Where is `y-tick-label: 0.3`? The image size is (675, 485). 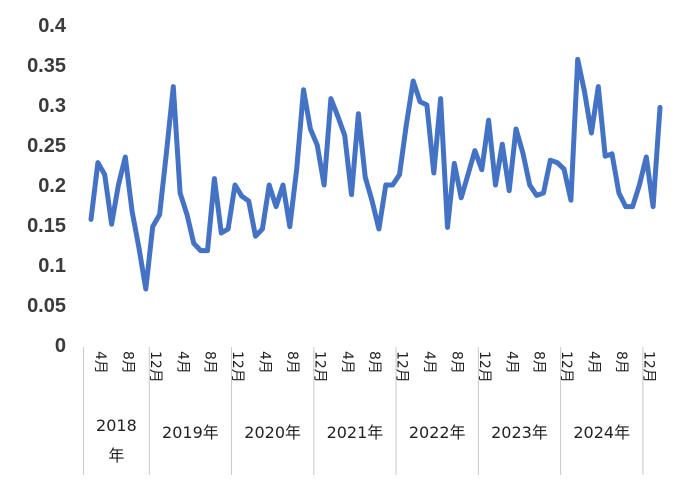 y-tick-label: 0.3 is located at coordinates (52, 106).